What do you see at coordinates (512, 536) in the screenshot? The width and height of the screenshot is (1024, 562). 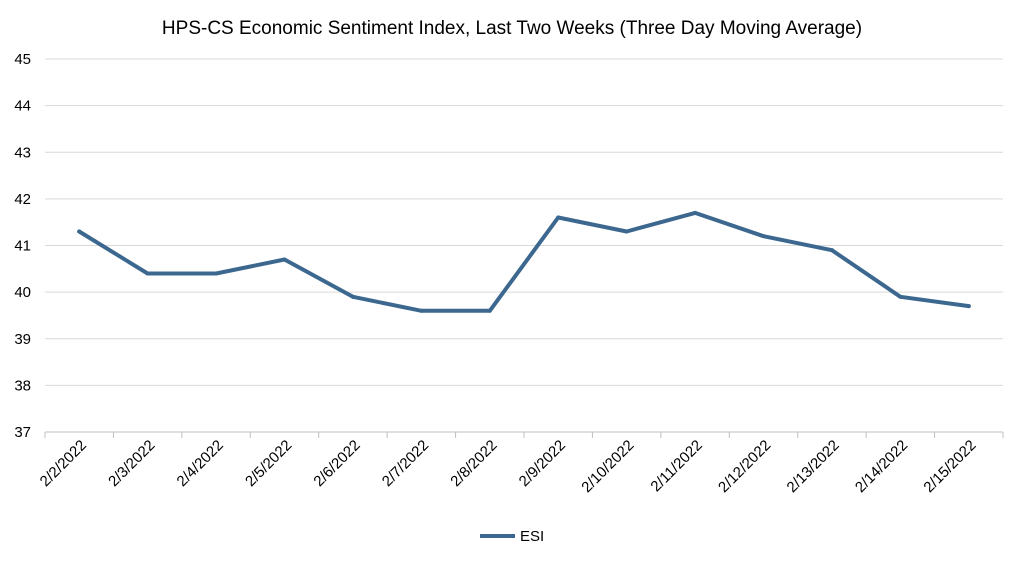 I see `legend: ESI` at bounding box center [512, 536].